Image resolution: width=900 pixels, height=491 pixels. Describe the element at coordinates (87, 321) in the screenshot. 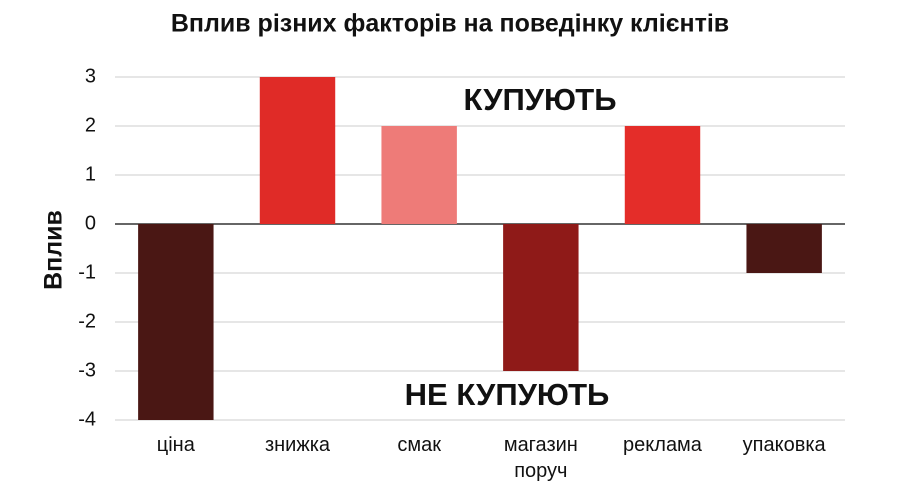

I see `y-tick-label: -2` at that location.